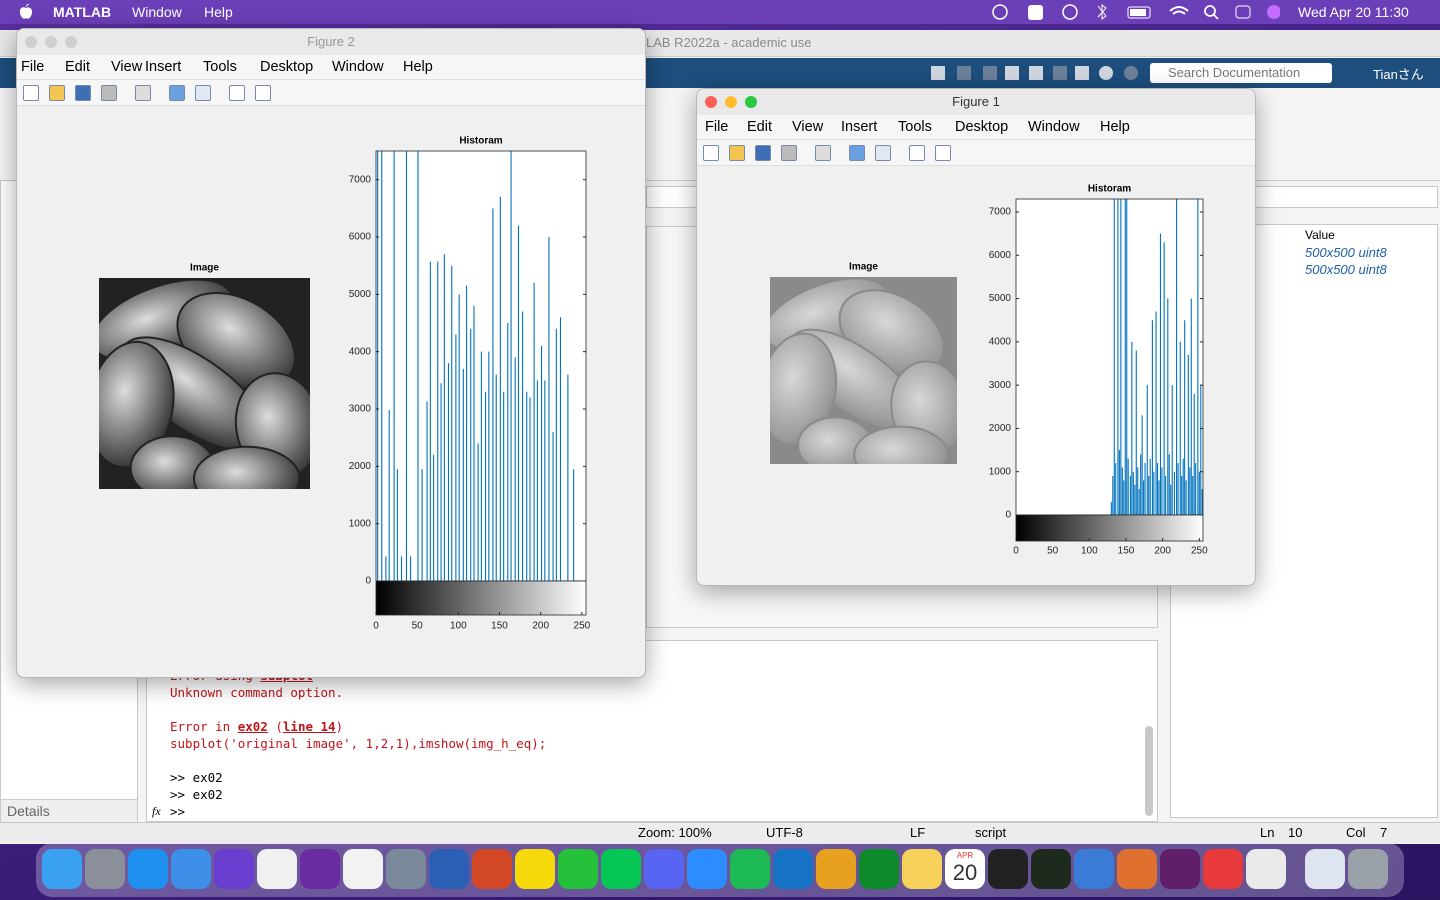 Image resolution: width=1440 pixels, height=900 pixels. I want to click on search-box: Search Documentation, so click(1241, 73).